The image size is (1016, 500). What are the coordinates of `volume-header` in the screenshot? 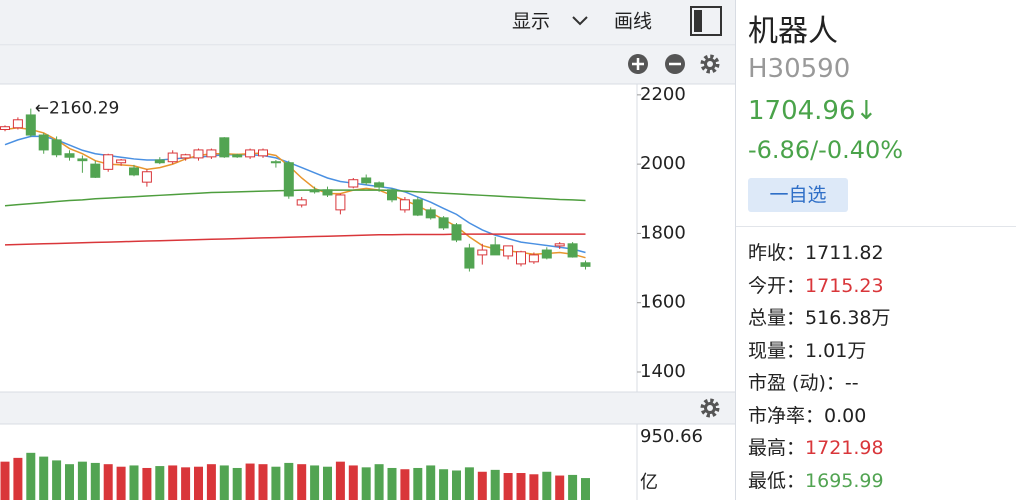 It's located at (367, 408).